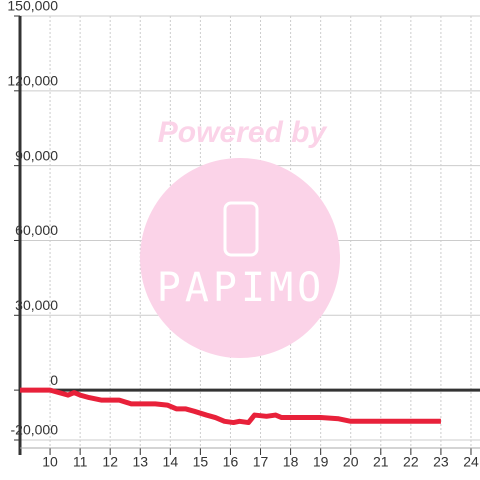  What do you see at coordinates (241, 288) in the screenshot?
I see `watermark-logo: PAPIMO` at bounding box center [241, 288].